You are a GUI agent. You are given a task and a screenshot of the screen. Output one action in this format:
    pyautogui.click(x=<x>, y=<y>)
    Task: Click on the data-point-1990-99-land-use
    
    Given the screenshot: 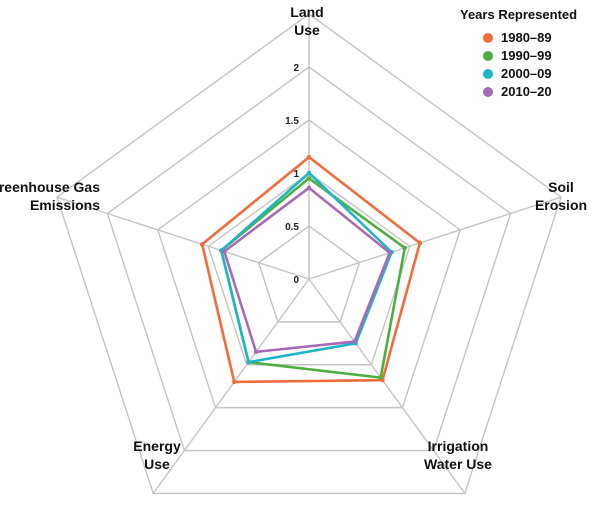 What is the action you would take?
    pyautogui.click(x=309, y=178)
    